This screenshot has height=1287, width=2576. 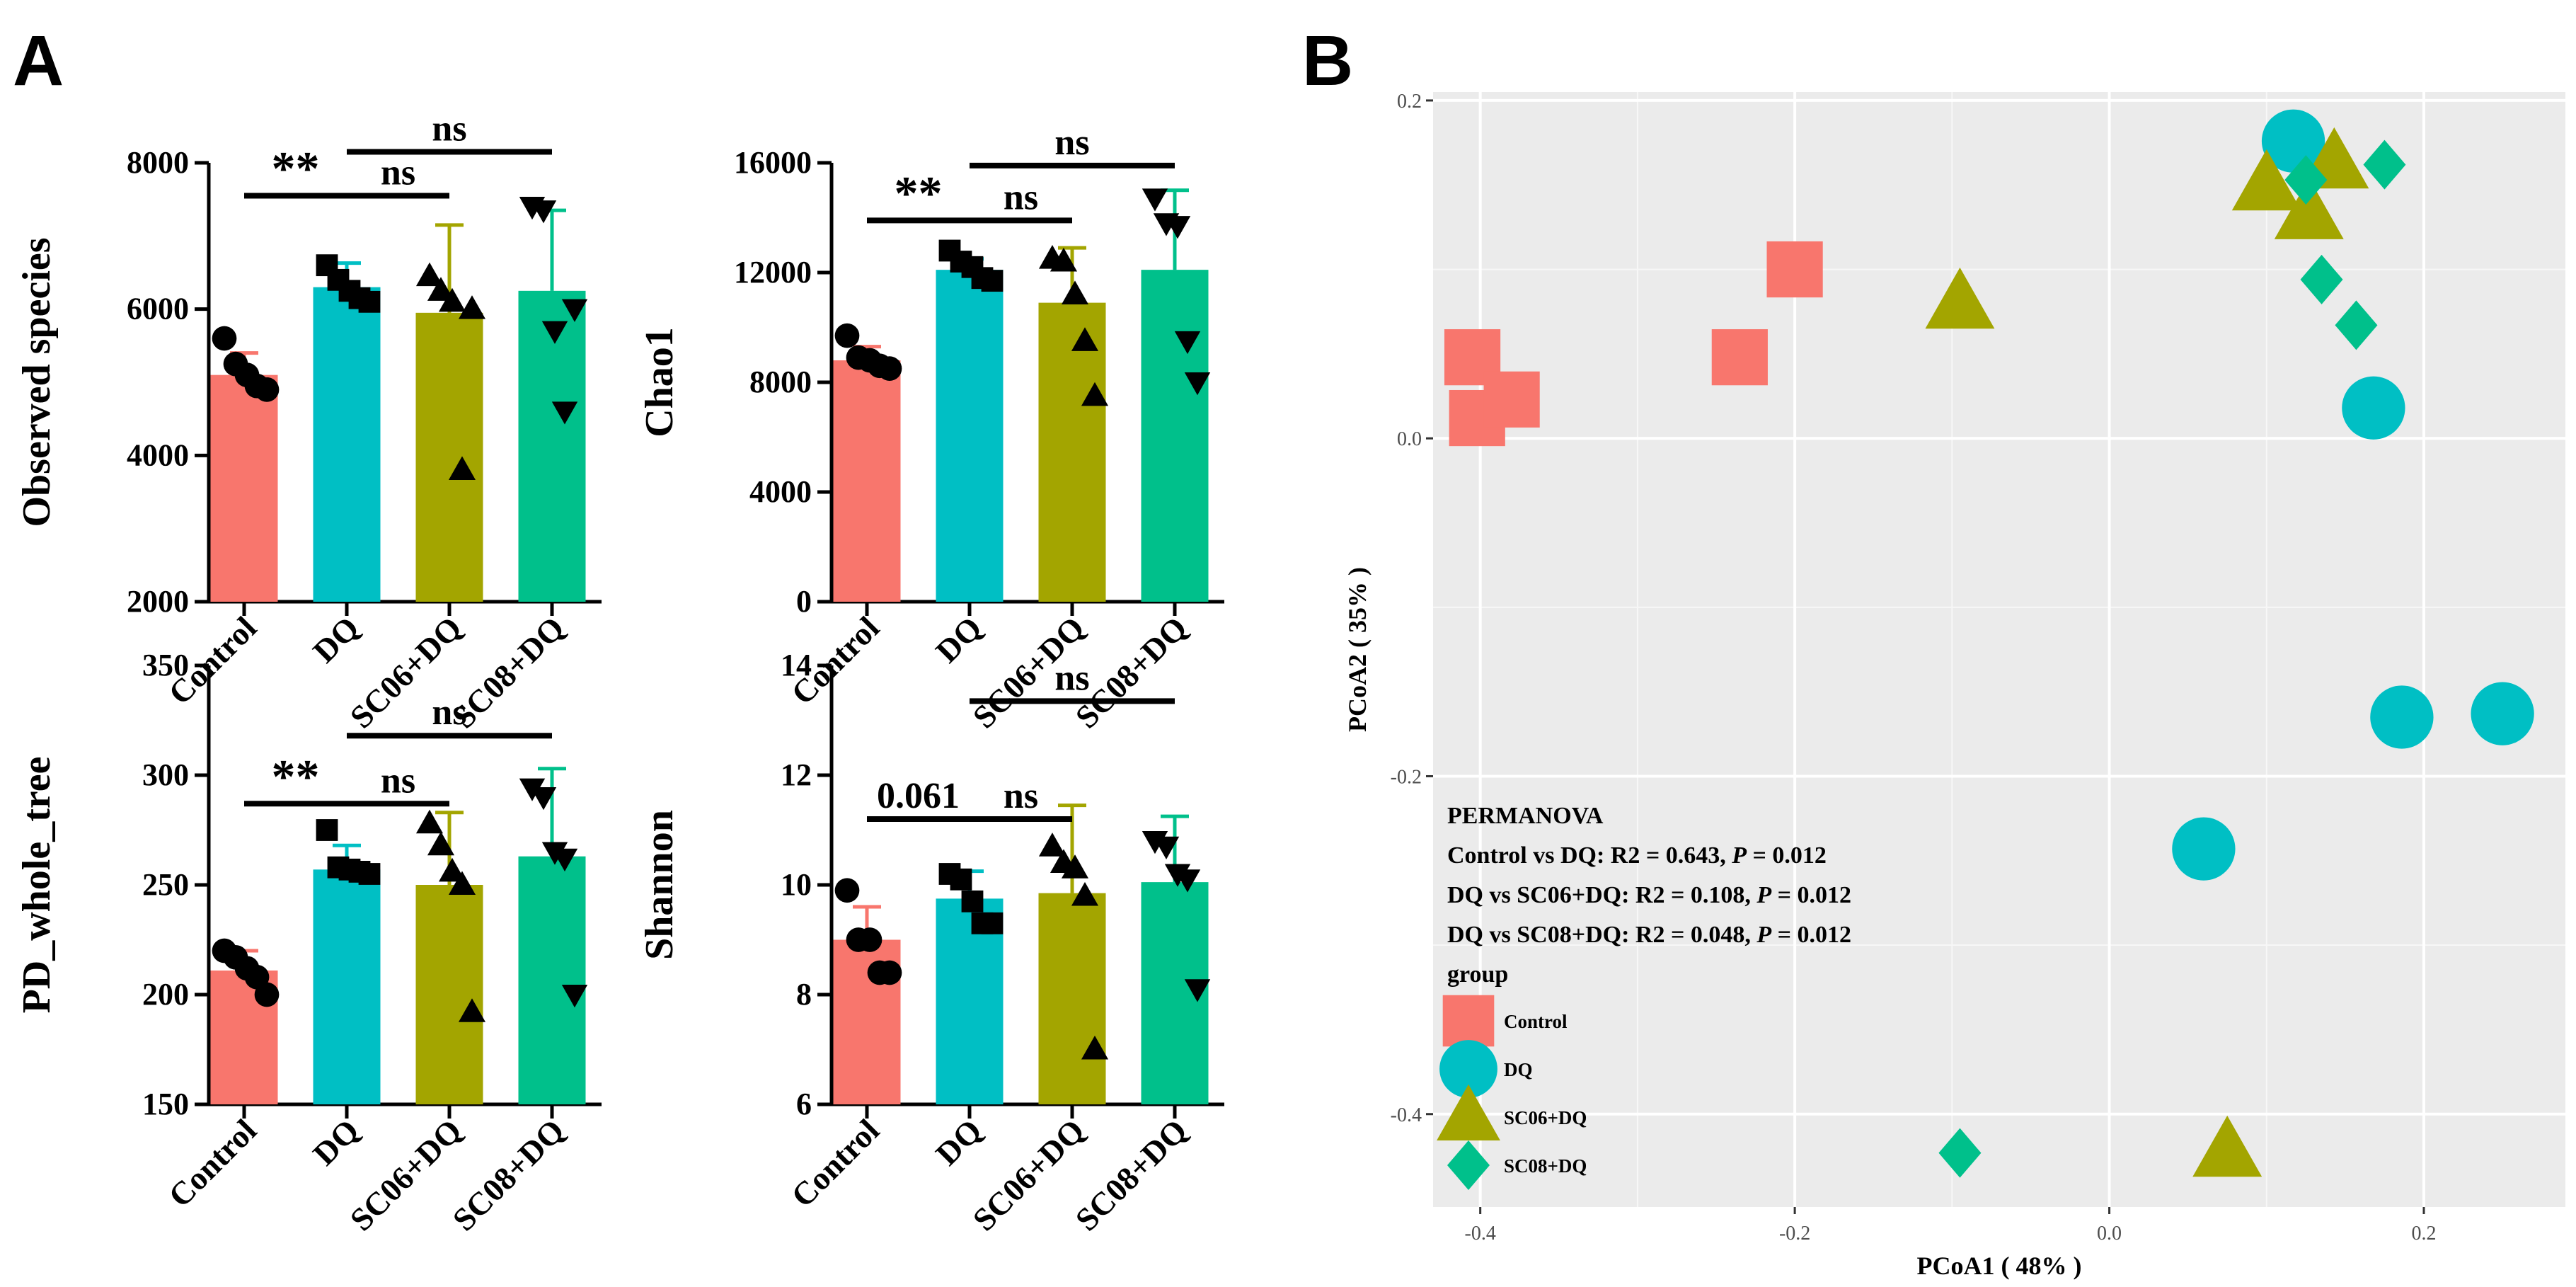 I want to click on legend-key, so click(x=1468, y=1112).